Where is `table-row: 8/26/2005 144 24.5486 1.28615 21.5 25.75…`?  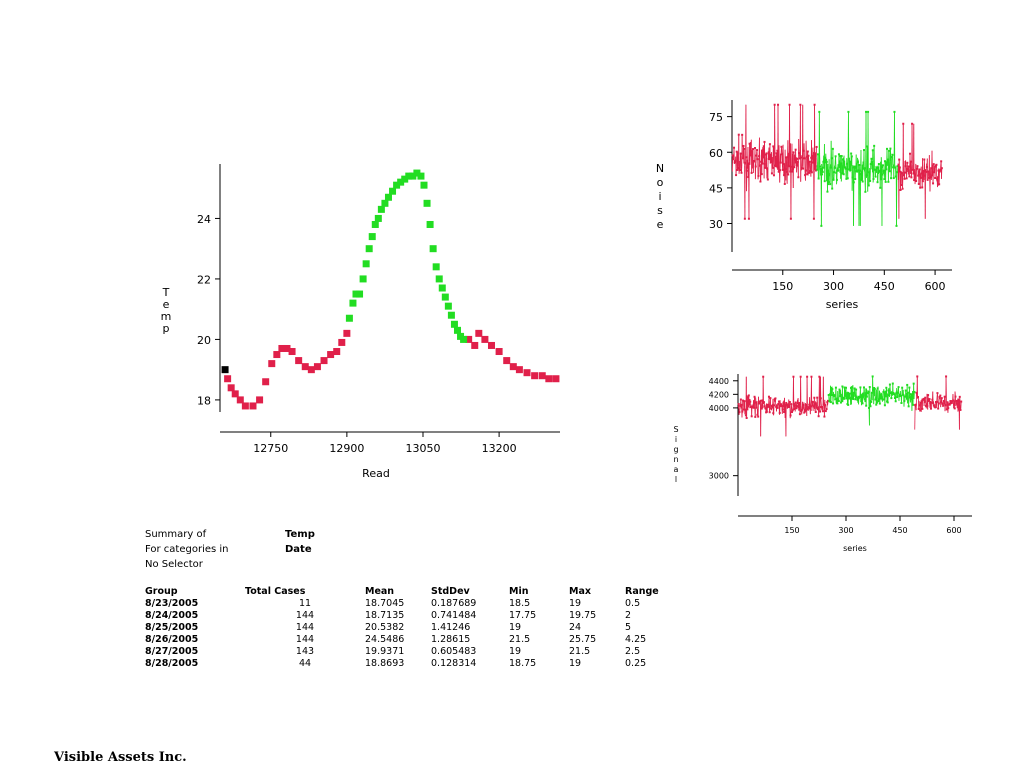 table-row: 8/26/2005 144 24.5486 1.28615 21.5 25.75… is located at coordinates (410, 640).